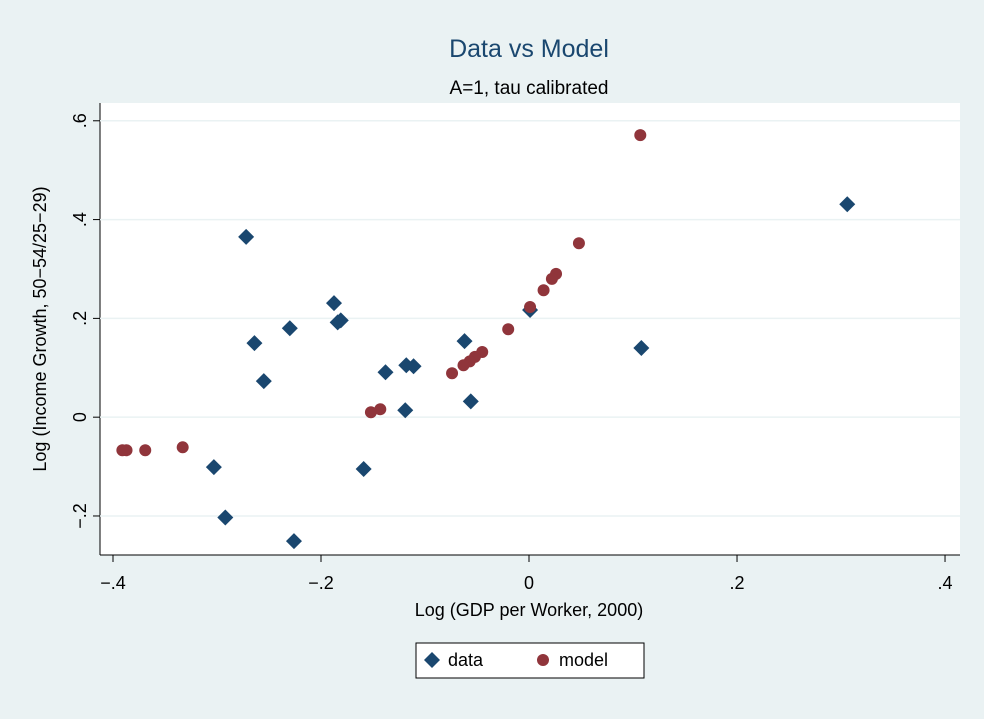 This screenshot has height=724, width=984. Describe the element at coordinates (737, 583) in the screenshot. I see `x-tick-label: .2` at that location.